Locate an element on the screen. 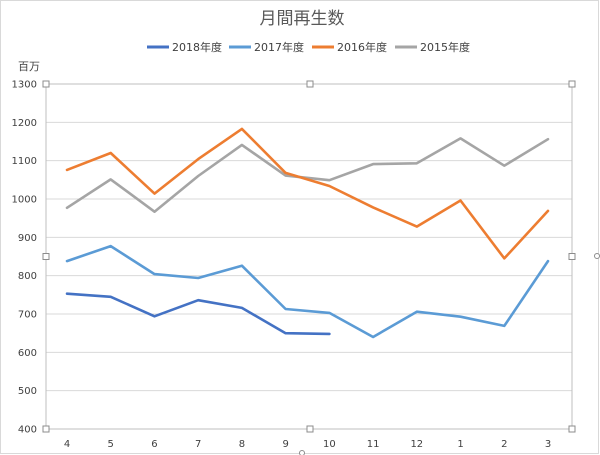 This screenshot has width=600, height=455. x-tick-label: 1 is located at coordinates (460, 444).